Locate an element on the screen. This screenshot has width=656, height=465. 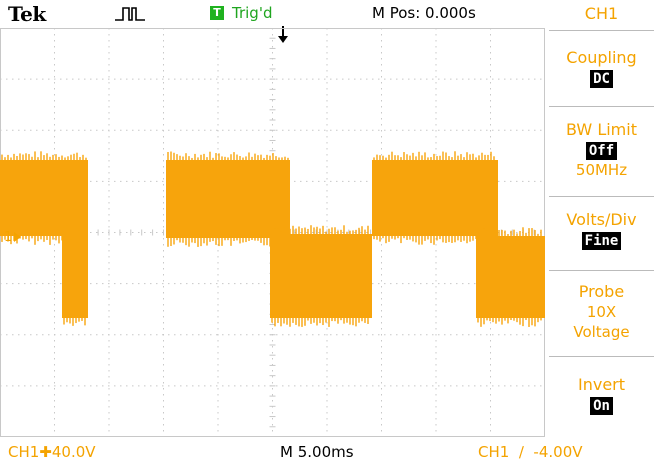
probe-label: Probe is located at coordinates (601, 291).